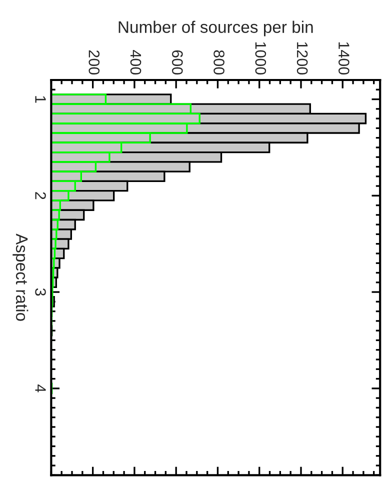 Image resolution: width=382 pixels, height=479 pixels. I want to click on x-tick-label: 1000, so click(260, 58).